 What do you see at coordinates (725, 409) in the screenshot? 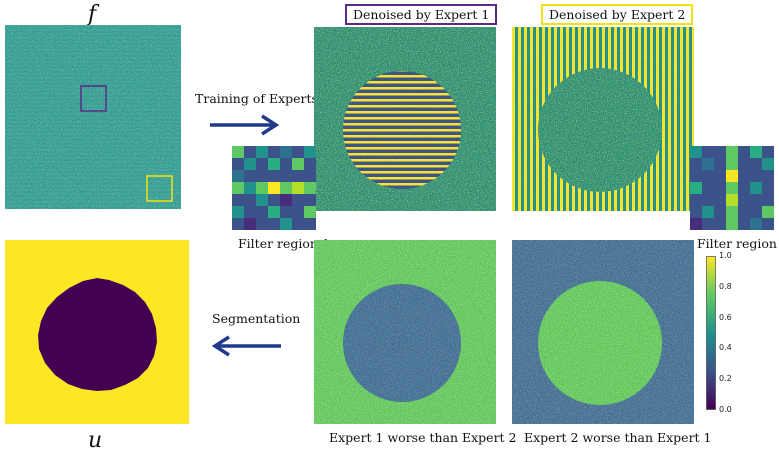
I see `colorbar-tick-label: 0.0` at bounding box center [725, 409].